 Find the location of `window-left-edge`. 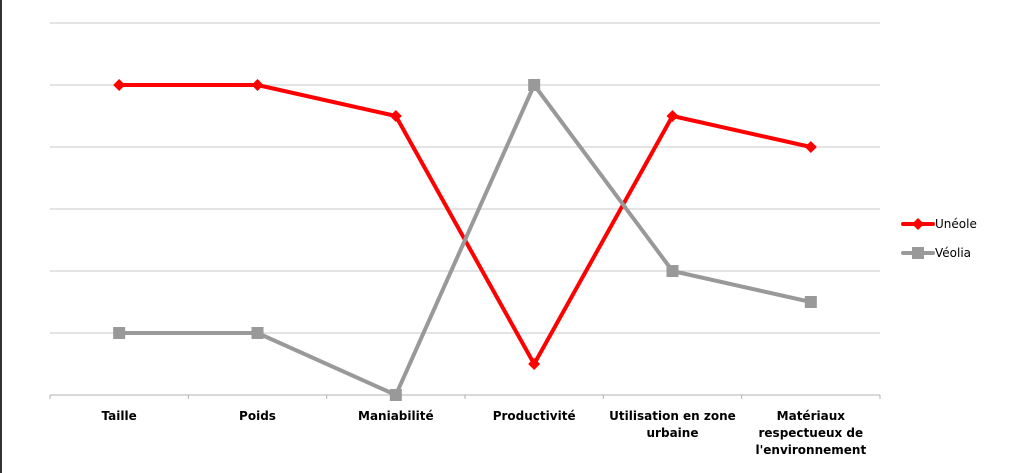

window-left-edge is located at coordinates (1, 236).